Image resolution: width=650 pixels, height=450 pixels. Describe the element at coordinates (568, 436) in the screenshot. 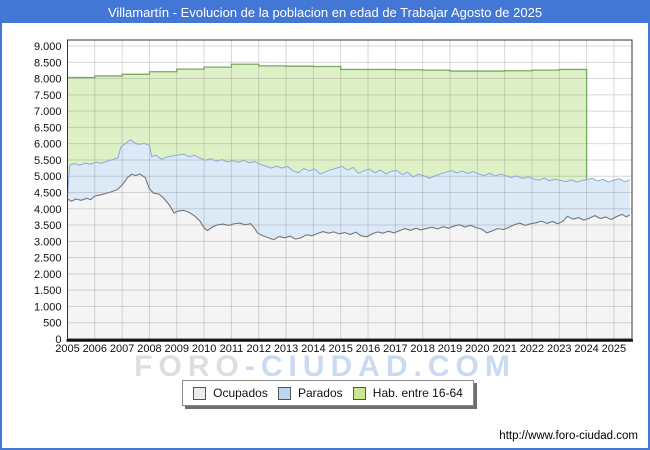

I see `footer-url: http://www.foro-ciudad.com` at that location.